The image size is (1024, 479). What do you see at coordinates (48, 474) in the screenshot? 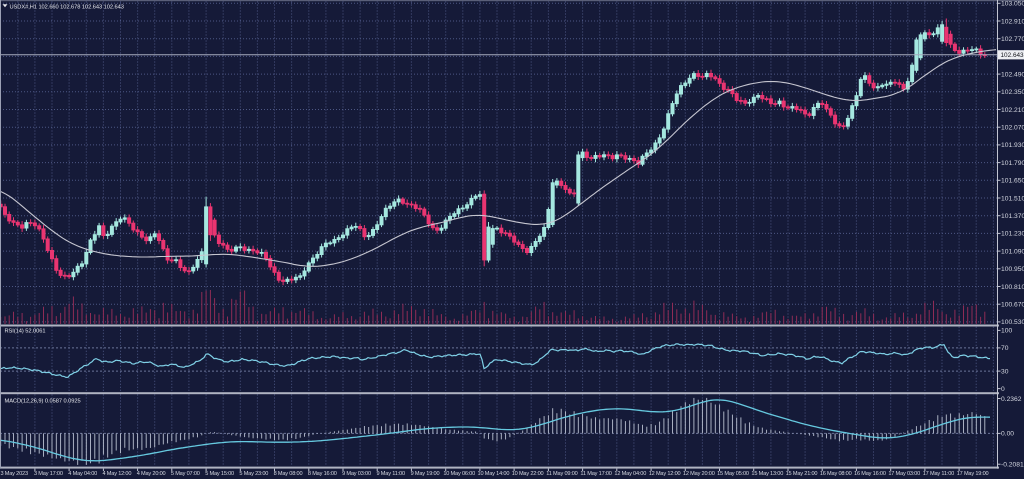
I see `svg-text: 3 May 17:00` at bounding box center [48, 474].